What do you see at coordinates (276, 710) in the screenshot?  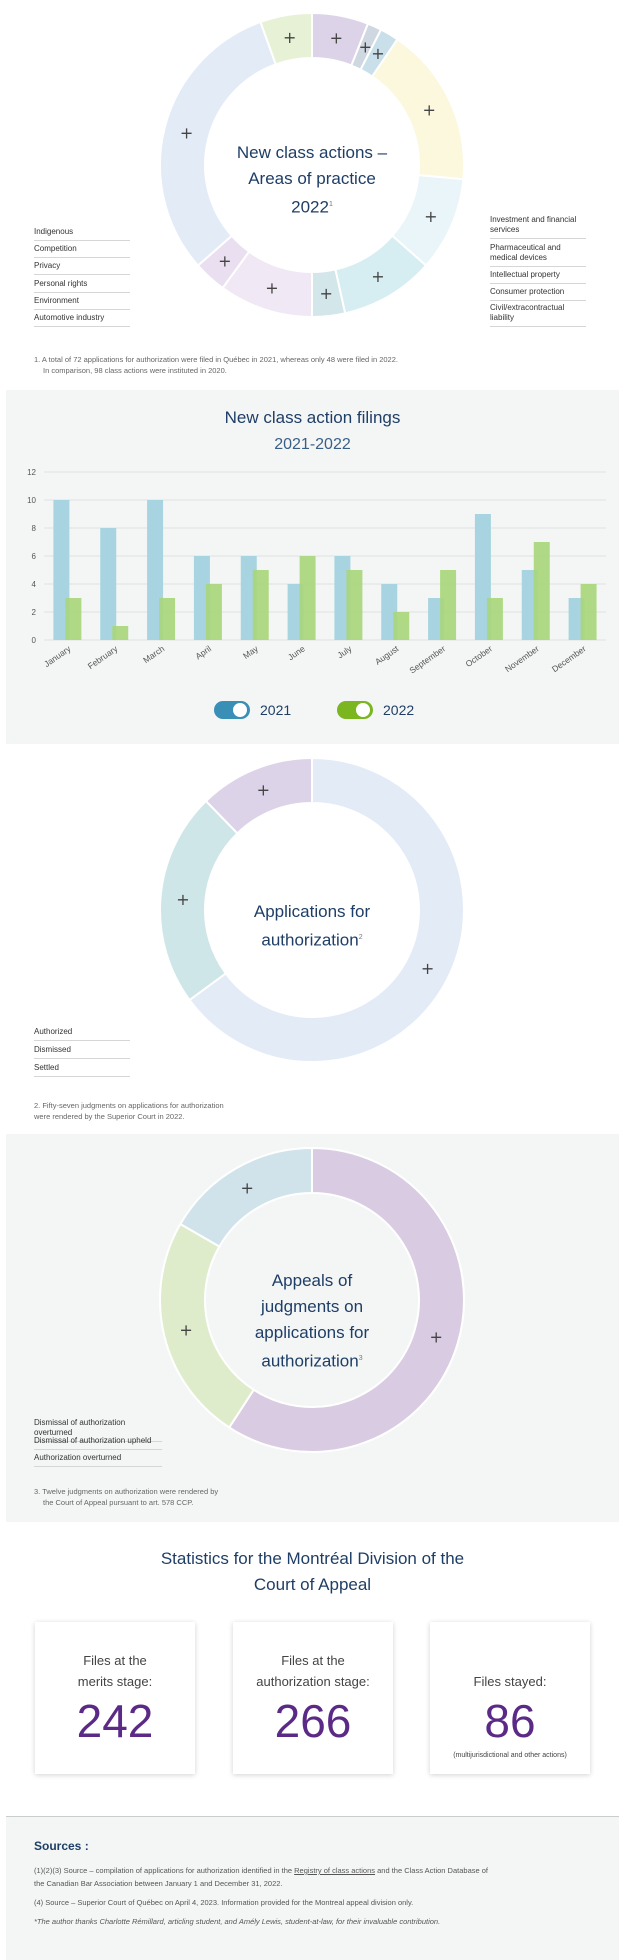 I see `toggle-2021-label: 2021` at bounding box center [276, 710].